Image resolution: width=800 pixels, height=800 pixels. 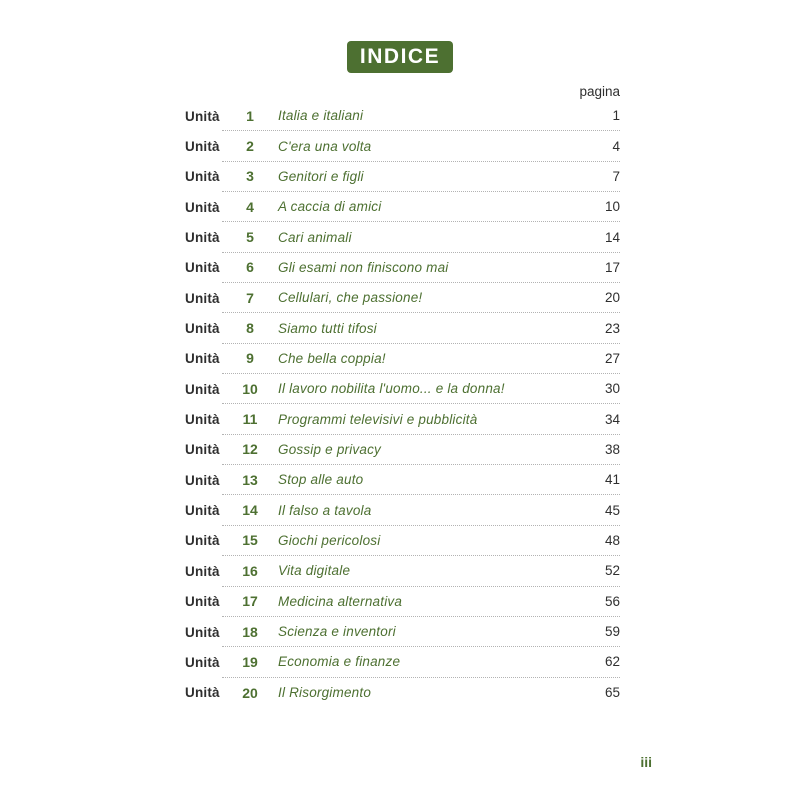 I want to click on toc-row: Unità 7 Cellulari, che passione! 20, so click(x=402, y=298).